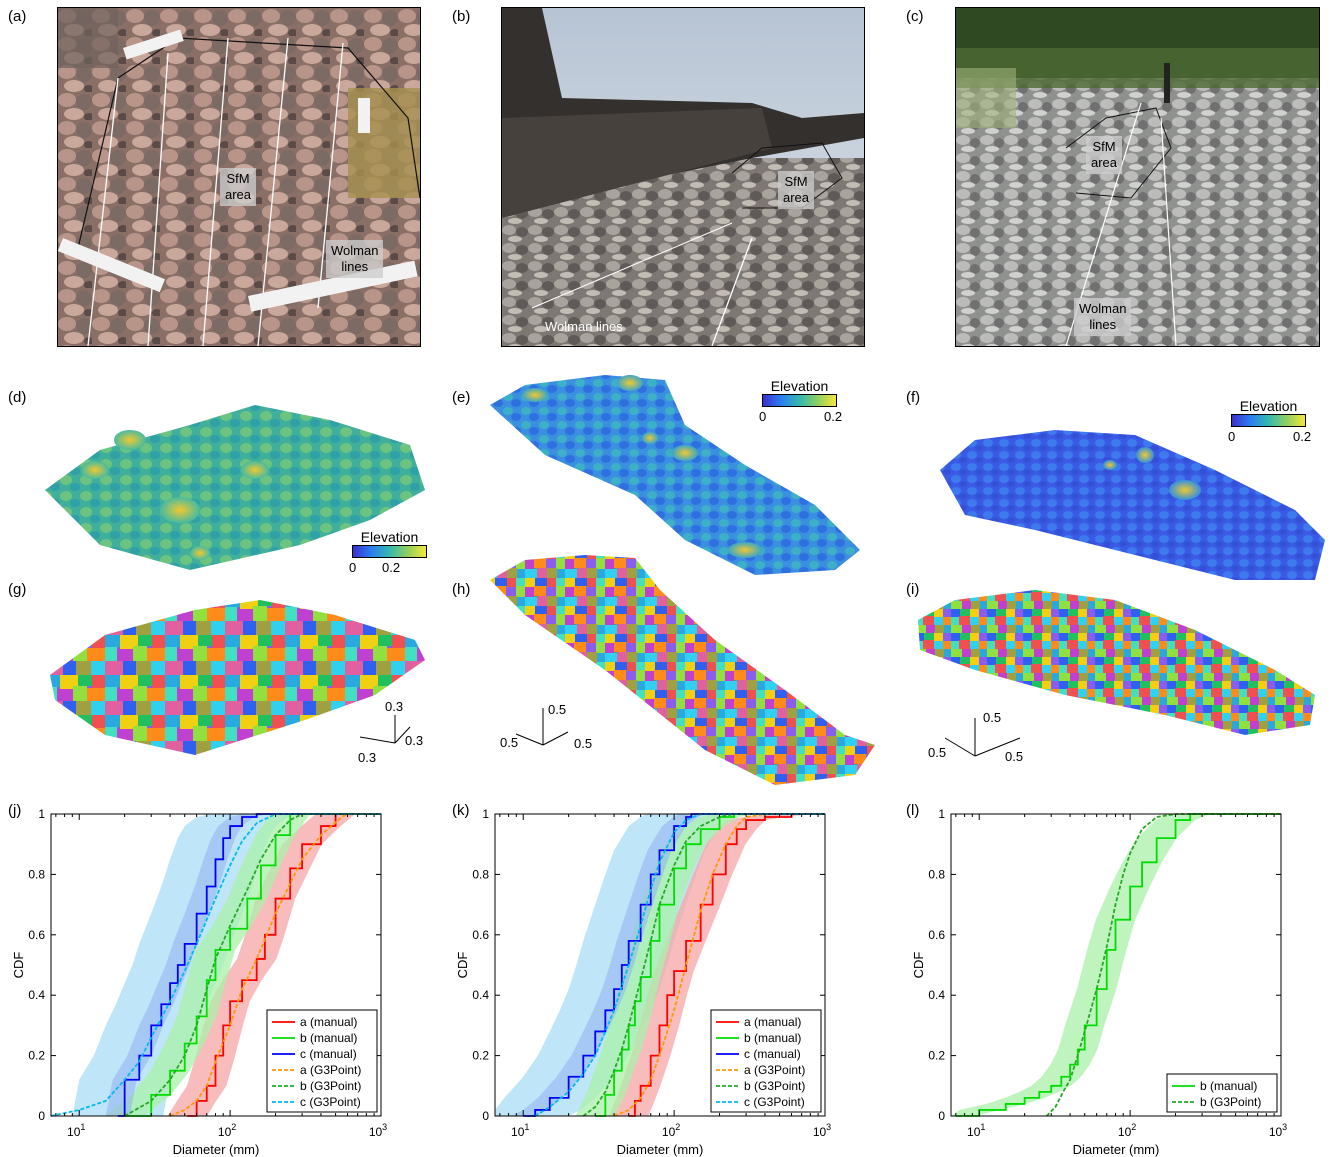  I want to click on sfm-area-label-b: SfM area, so click(796, 190).